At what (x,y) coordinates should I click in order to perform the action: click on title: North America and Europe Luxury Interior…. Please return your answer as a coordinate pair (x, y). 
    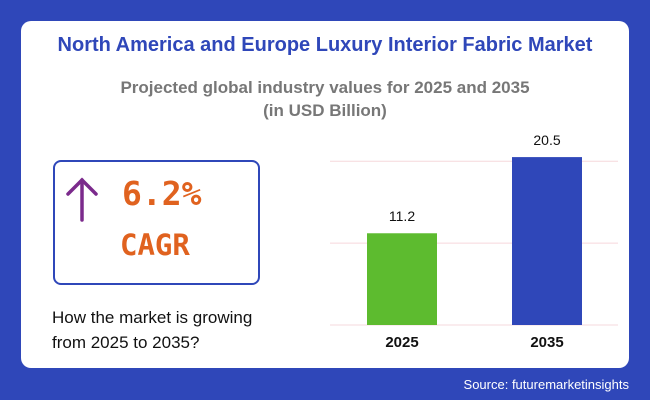
    Looking at the image, I should click on (325, 45).